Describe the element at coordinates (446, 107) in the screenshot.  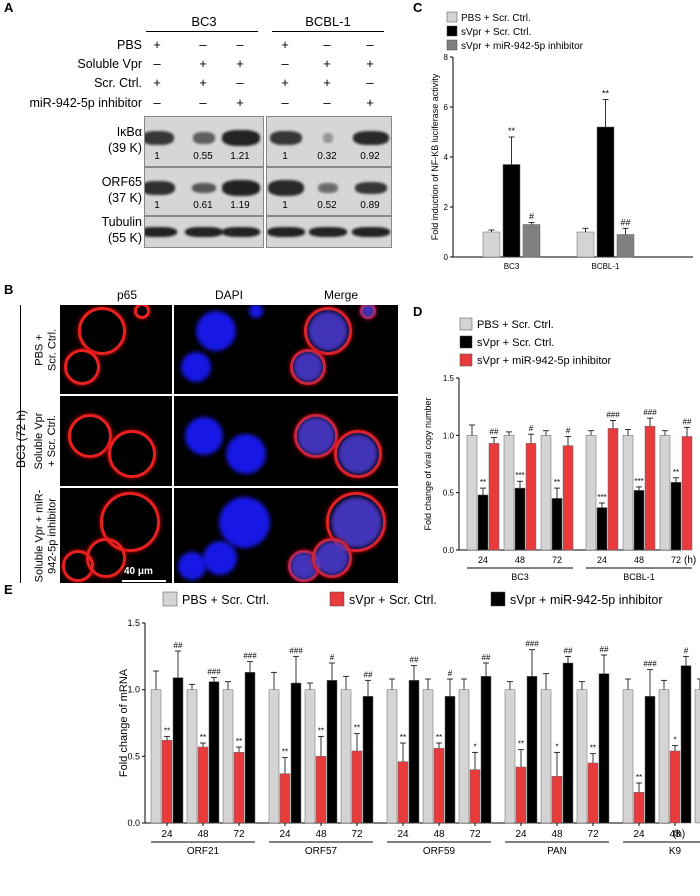
I see `y-tick-label: 6` at that location.